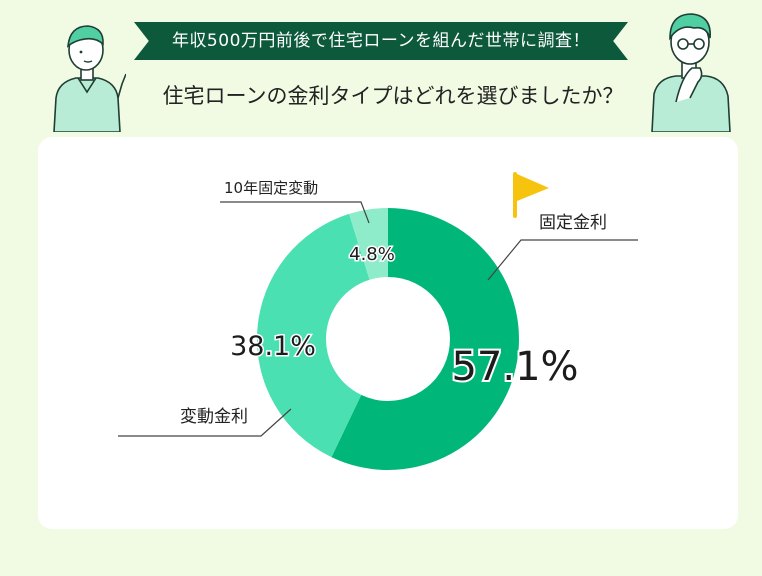  I want to click on flag-icon, so click(531, 195).